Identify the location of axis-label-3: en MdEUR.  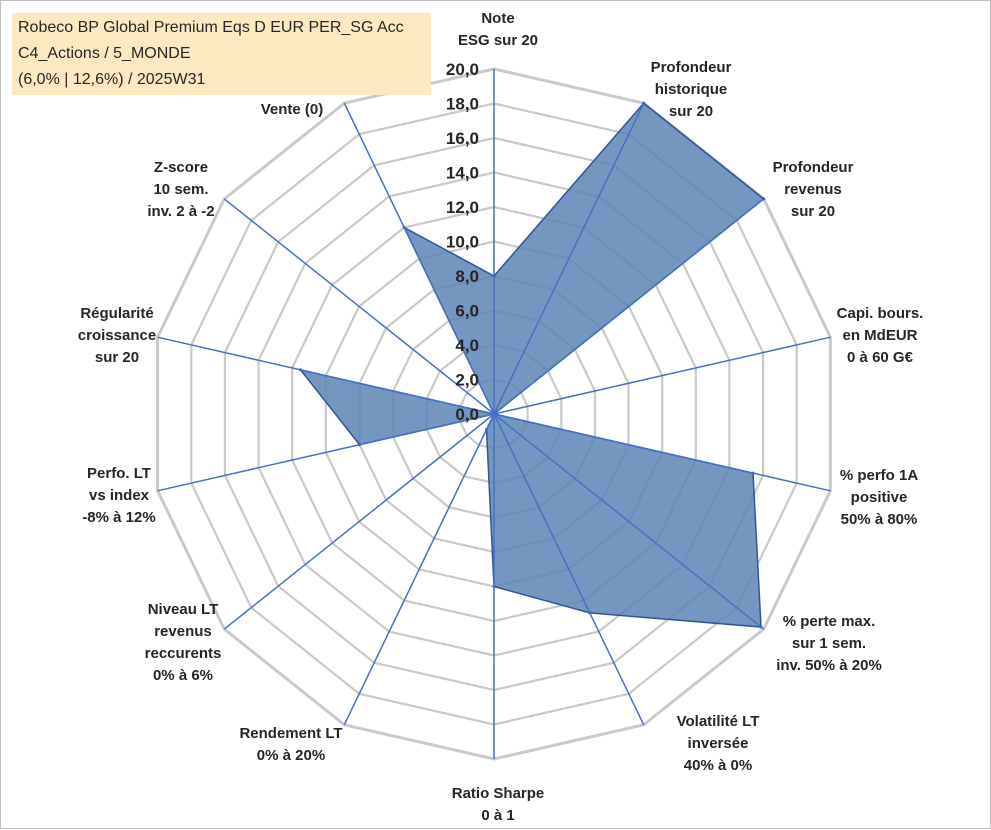
(880, 335).